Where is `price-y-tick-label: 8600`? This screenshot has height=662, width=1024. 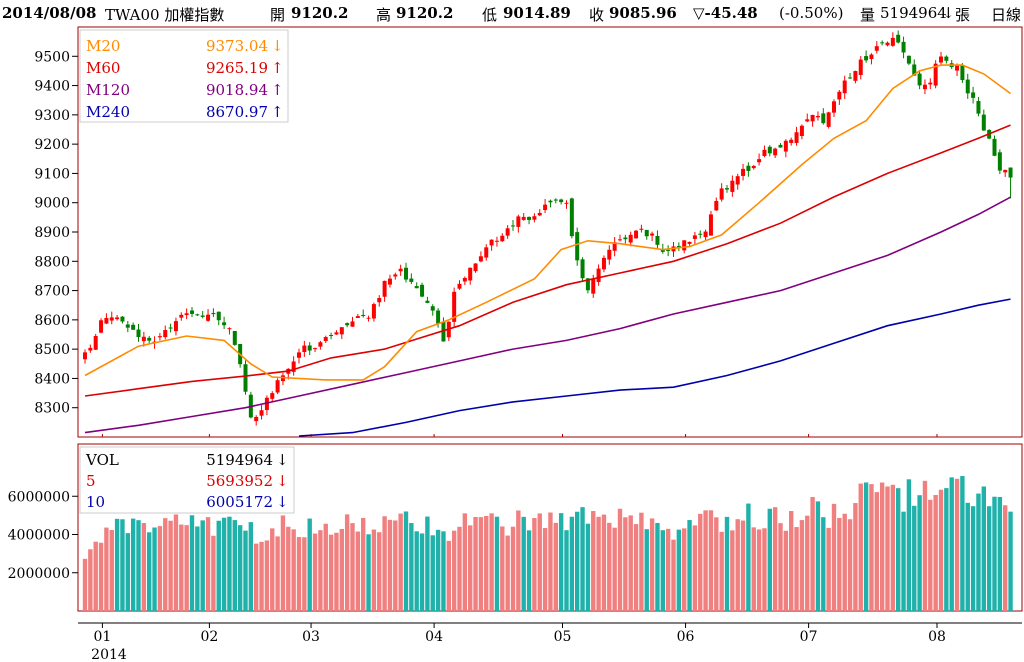 price-y-tick-label: 8600 is located at coordinates (52, 321).